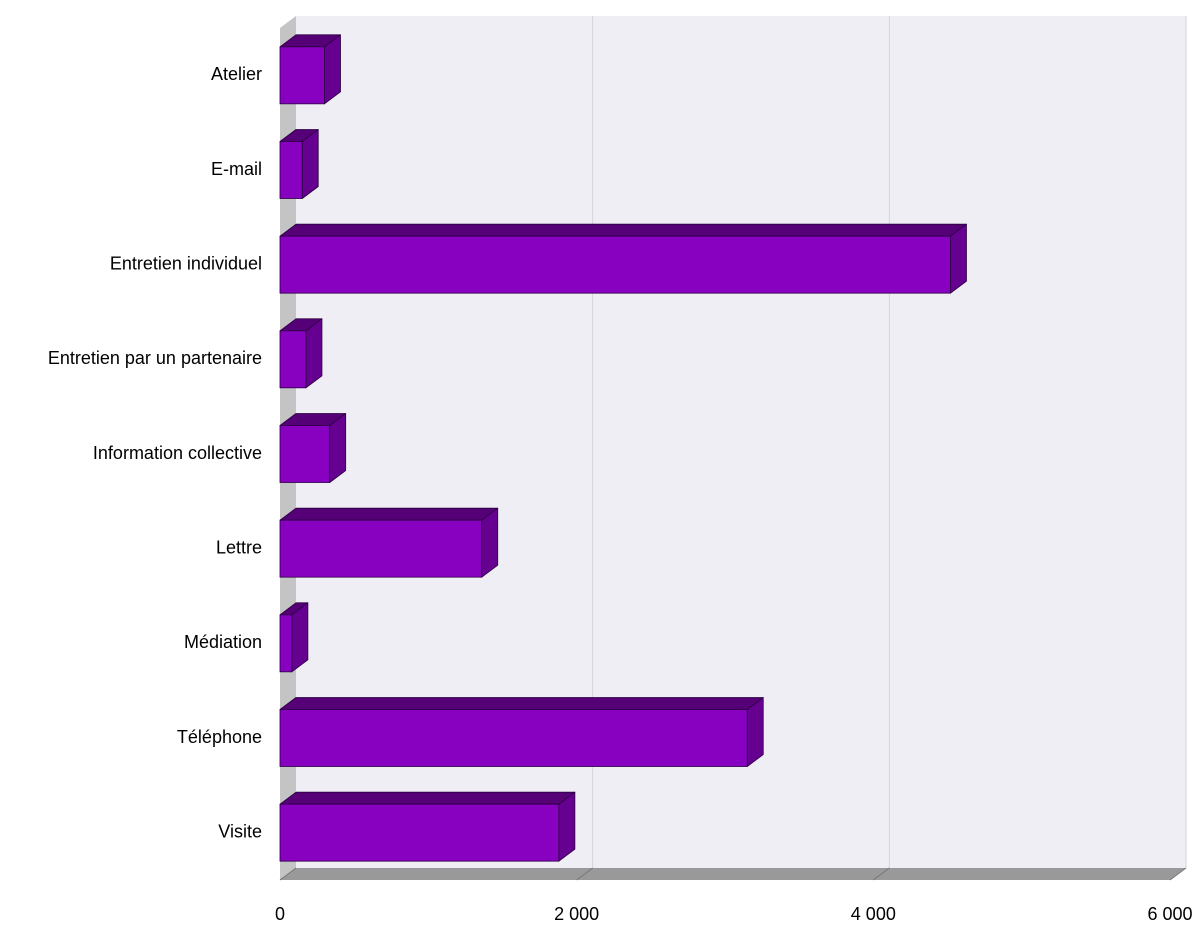  I want to click on tick-label-2: 4 000, so click(873, 914).